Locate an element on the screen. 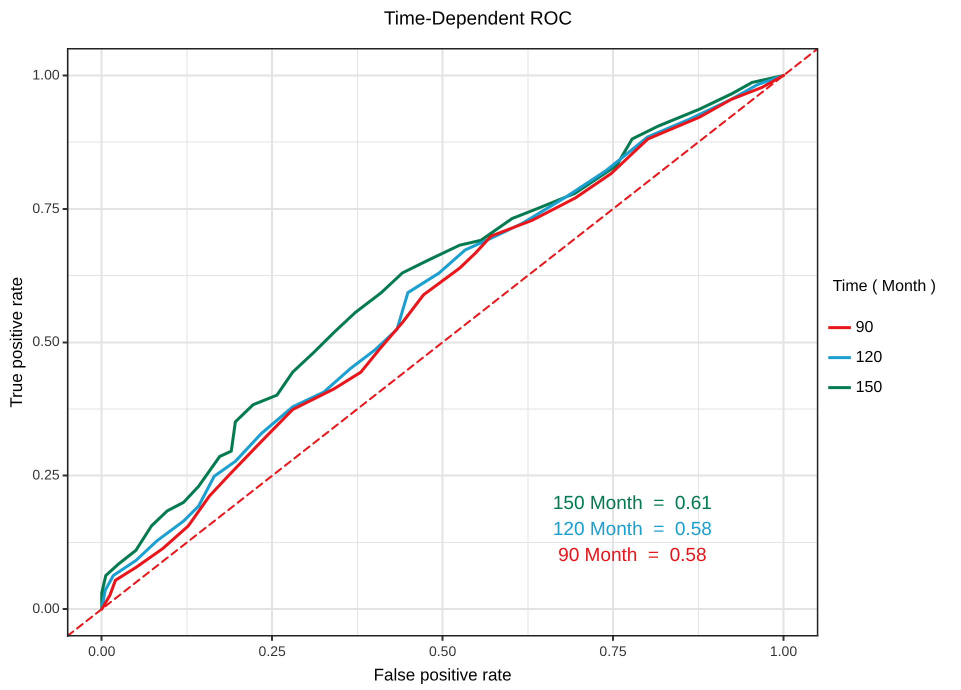  x-axis-title: False positive rate is located at coordinates (443, 674).